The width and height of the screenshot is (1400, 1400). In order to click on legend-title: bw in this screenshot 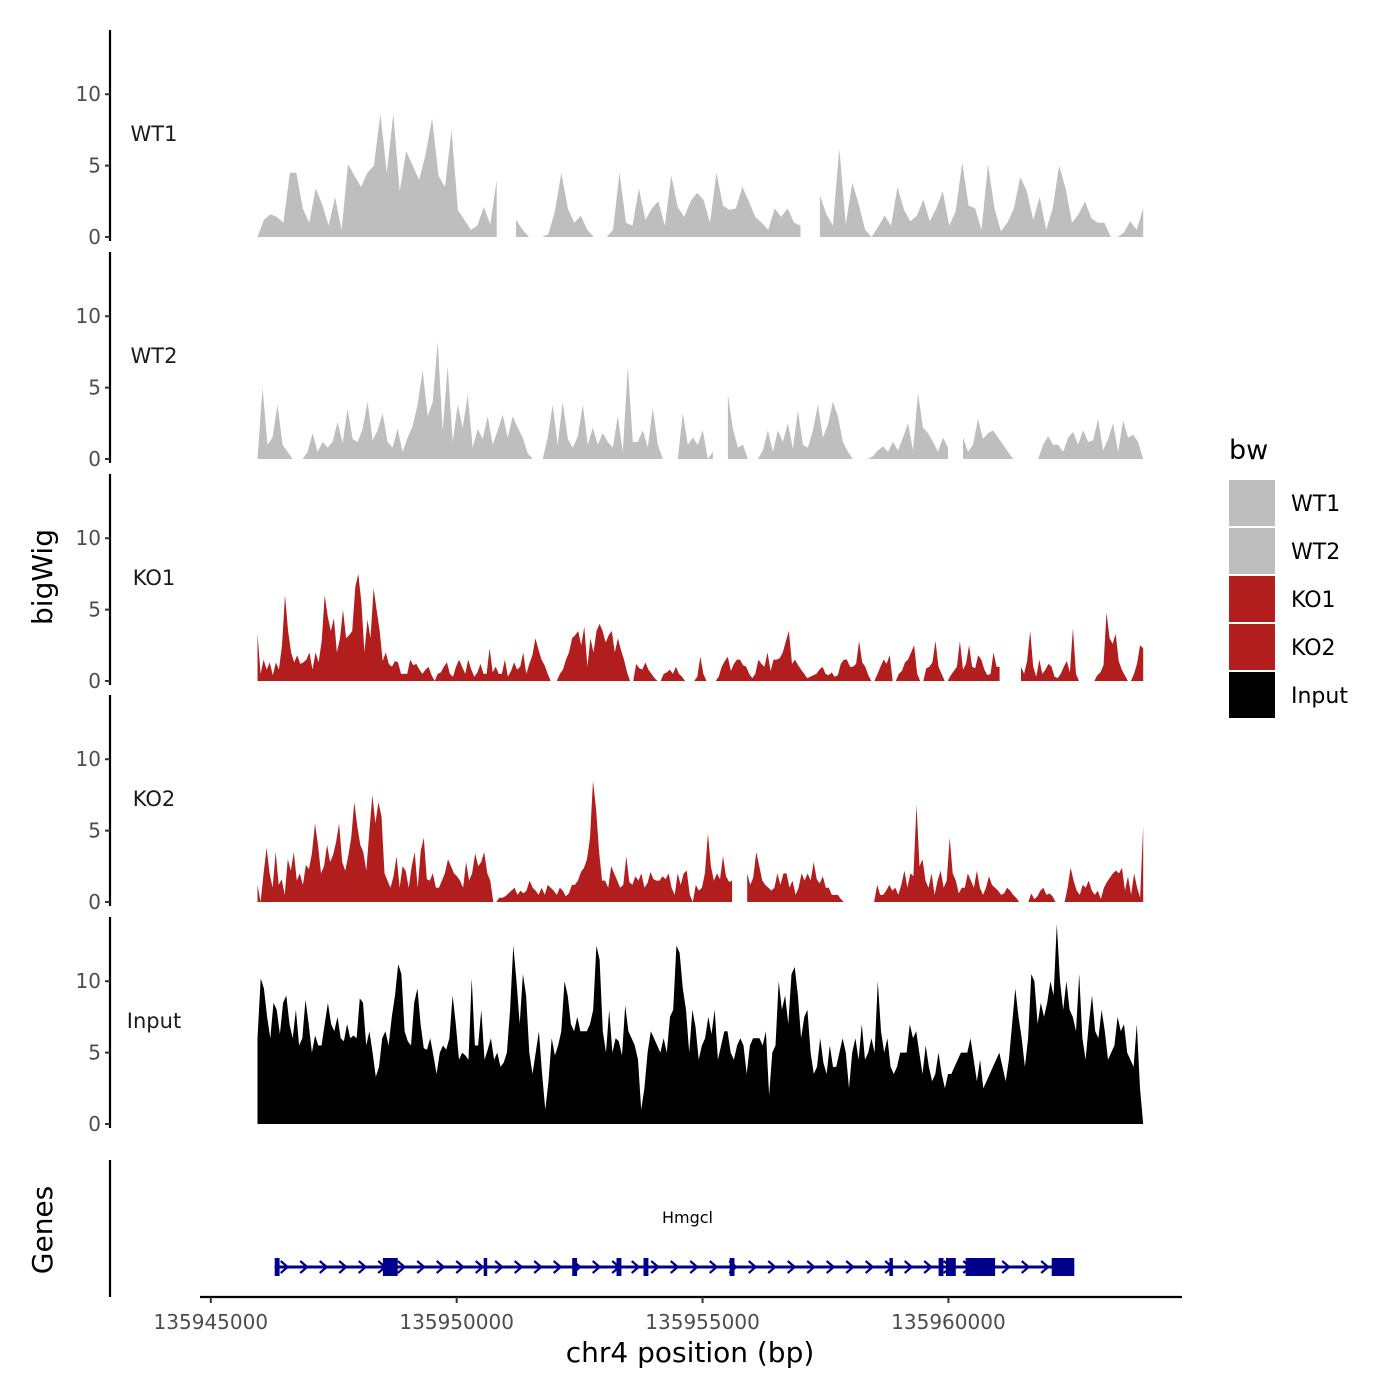, I will do `click(1248, 450)`.